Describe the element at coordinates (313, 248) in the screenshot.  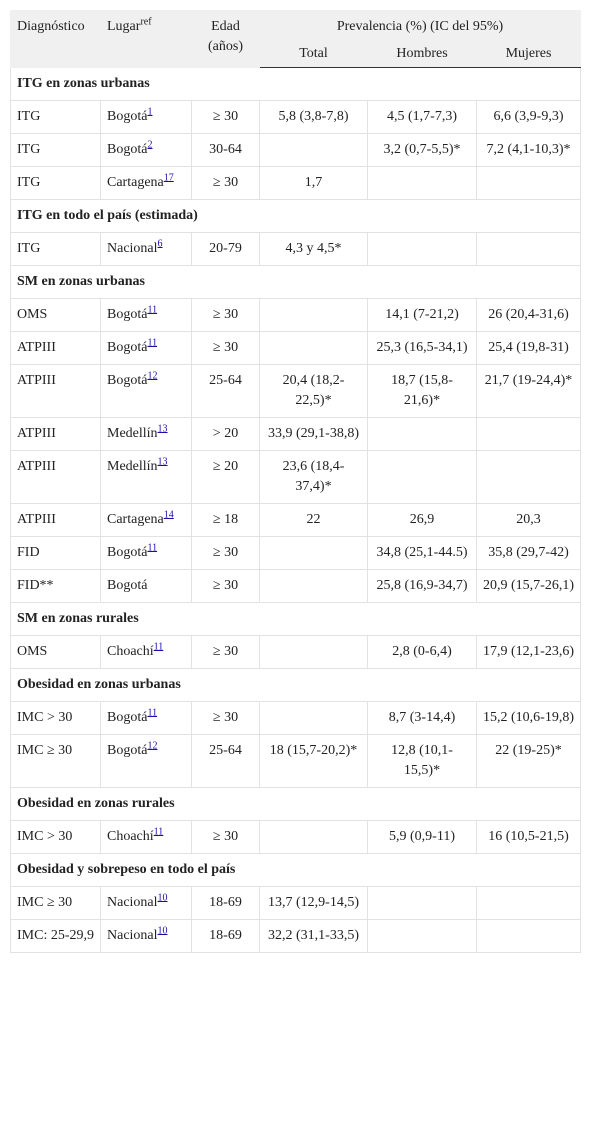
I see `cell-text: 4,3 y 4,5*` at that location.